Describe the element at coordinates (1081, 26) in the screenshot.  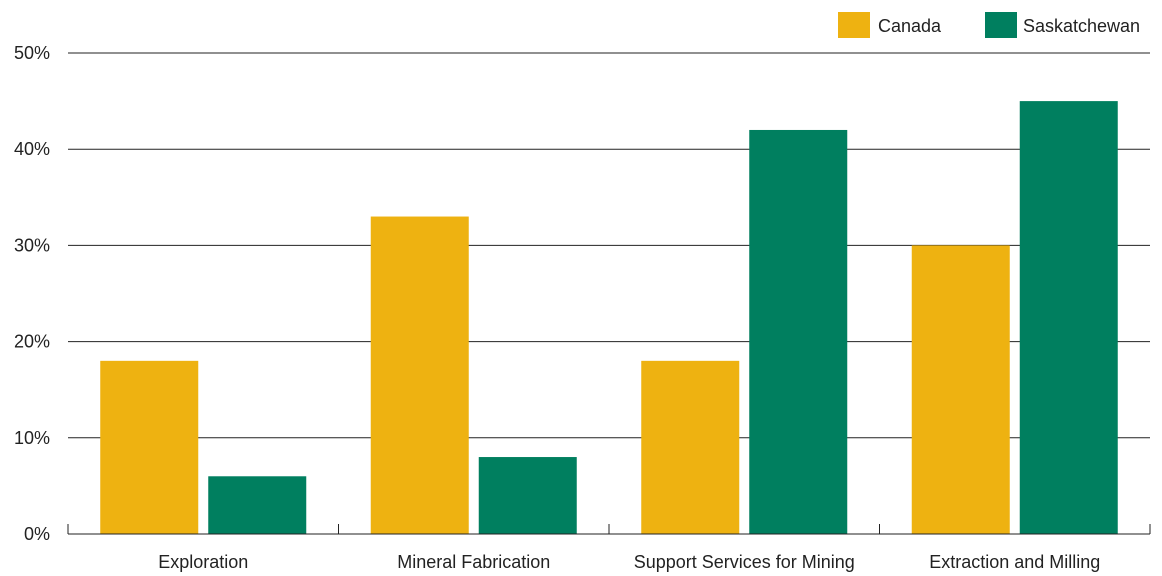
I see `legend-label-saskatchewan: Saskatchewan` at that location.